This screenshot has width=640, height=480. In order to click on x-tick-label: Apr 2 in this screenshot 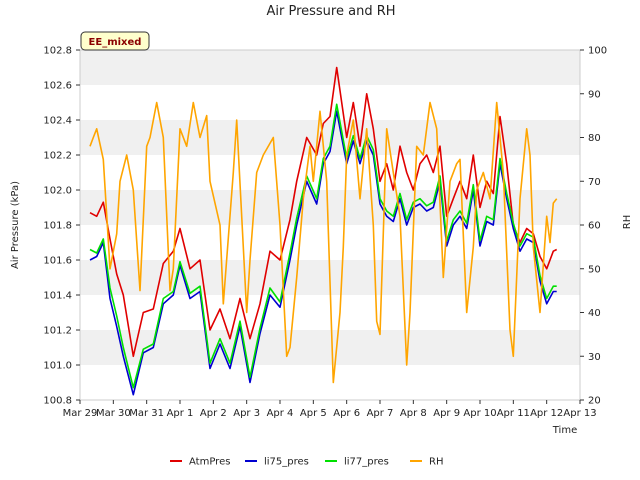, I will do `click(213, 413)`.